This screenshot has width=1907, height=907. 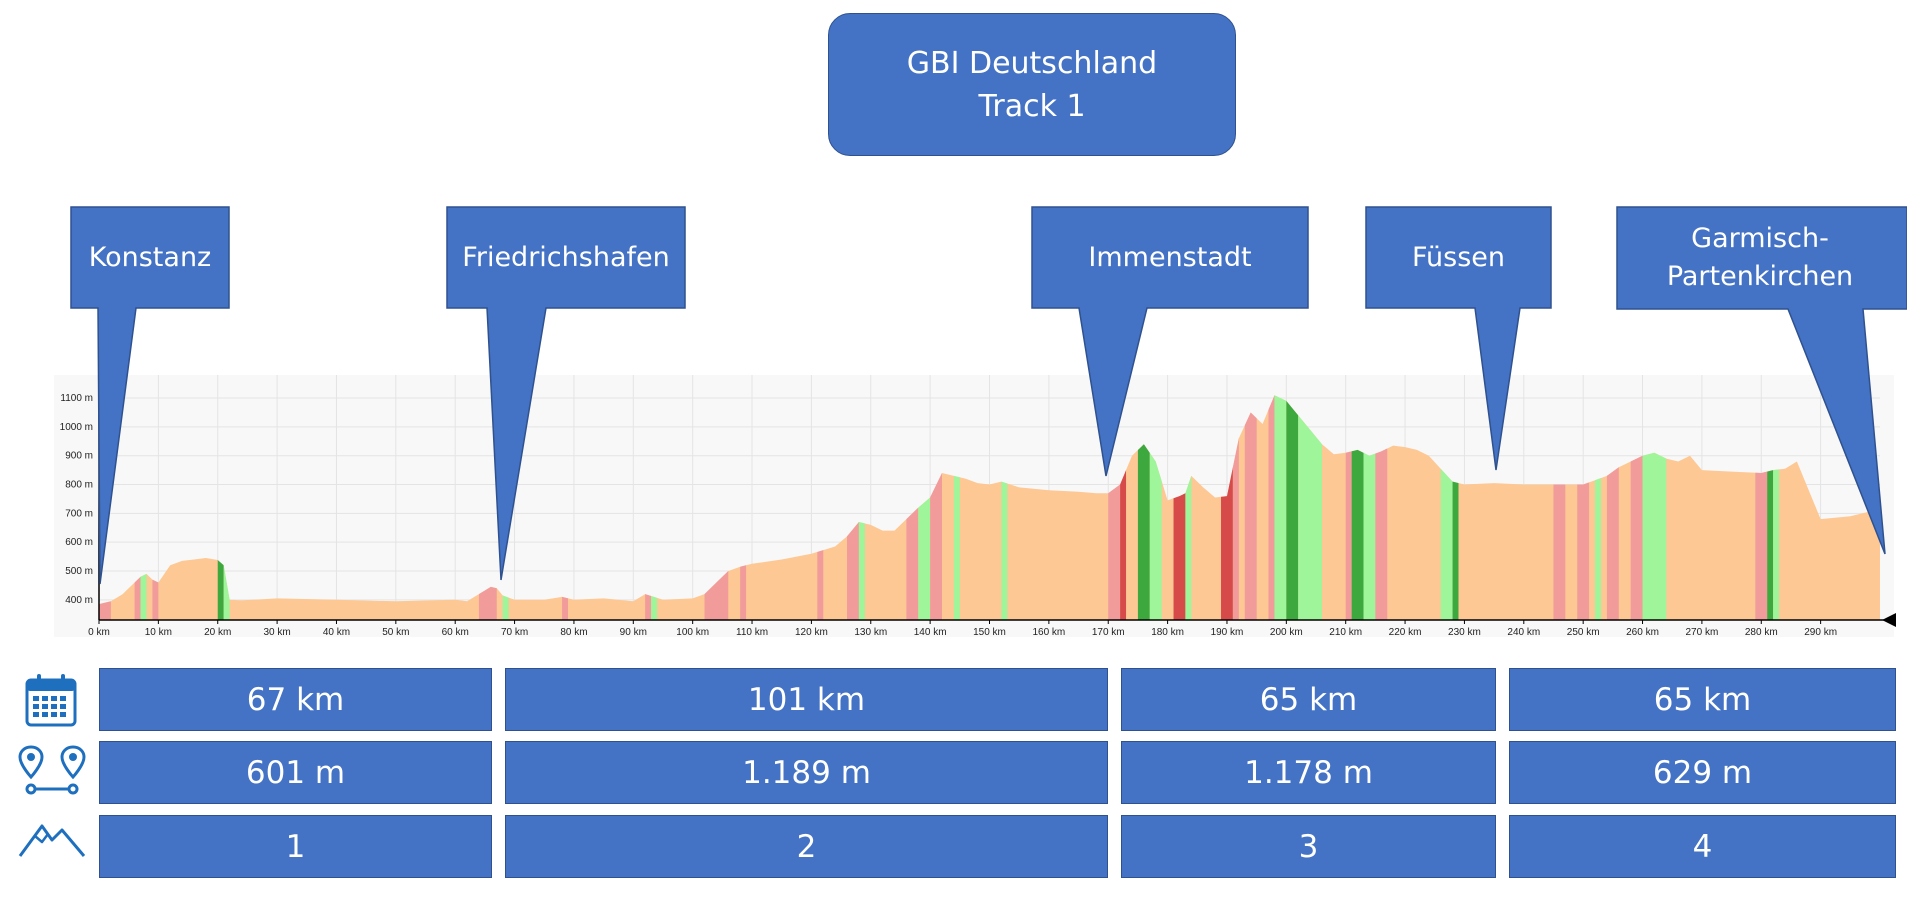 What do you see at coordinates (566, 257) in the screenshot?
I see `callout-label-friedrichshafen: Friedrichshafen` at bounding box center [566, 257].